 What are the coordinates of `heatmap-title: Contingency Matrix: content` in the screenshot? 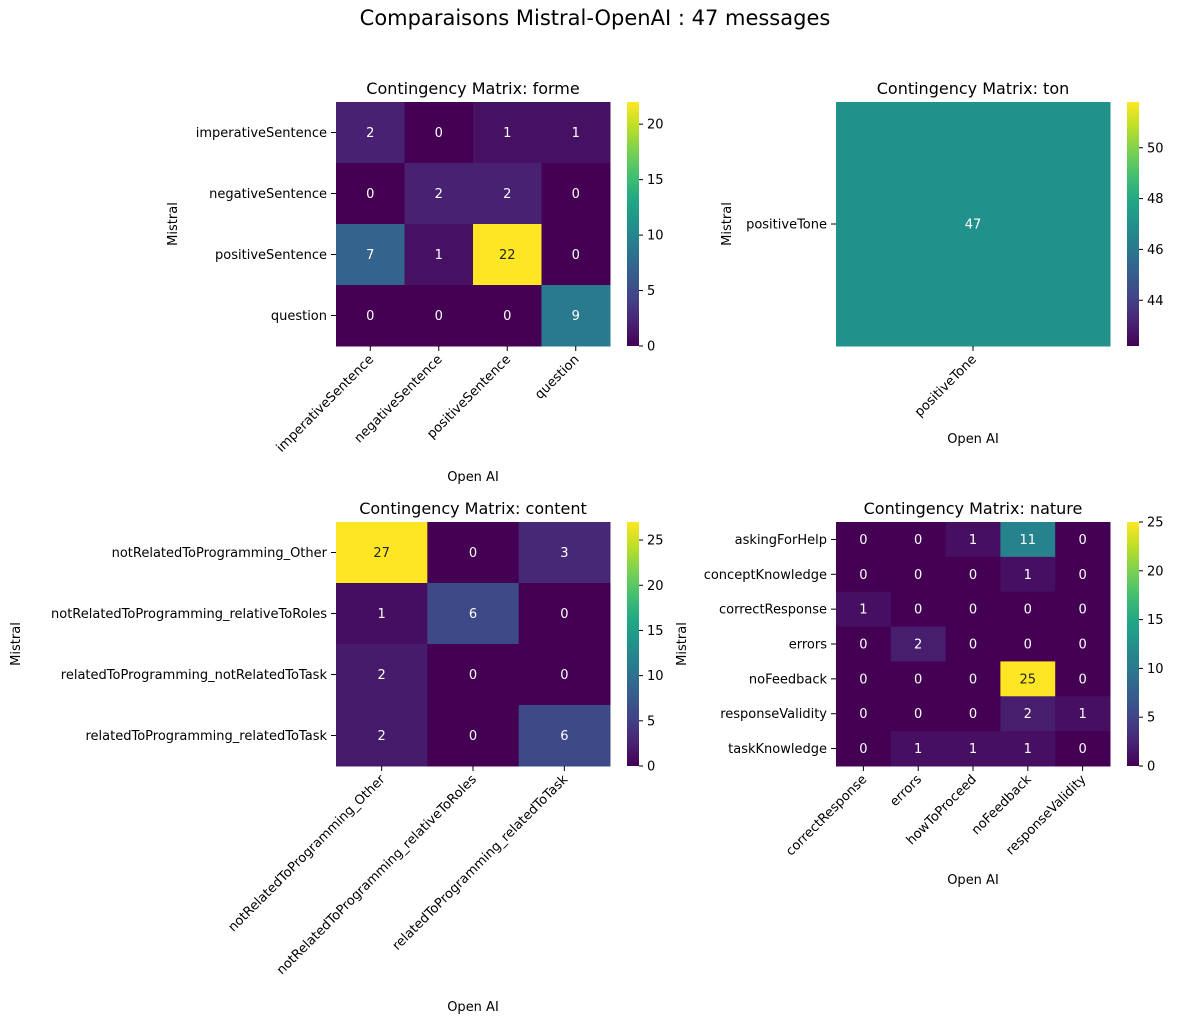 It's located at (473, 508).